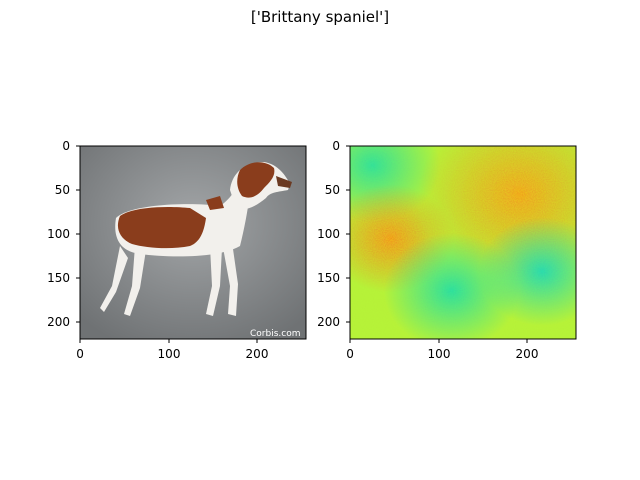 The height and width of the screenshot is (480, 640). I want to click on photo-frame, so click(193, 242).